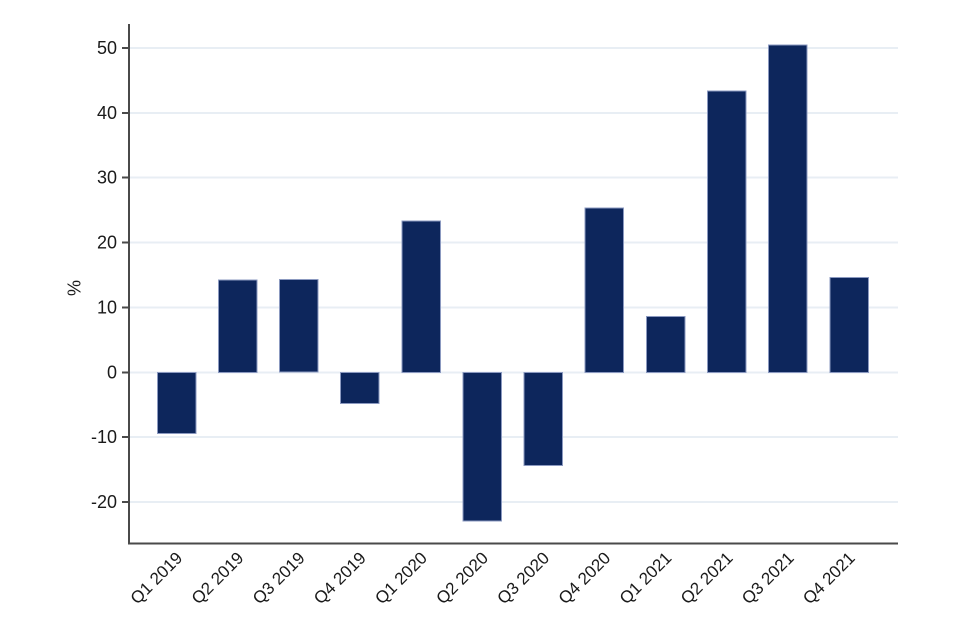  Describe the element at coordinates (401, 578) in the screenshot. I see `x-tick-label: Q1 2020` at that location.